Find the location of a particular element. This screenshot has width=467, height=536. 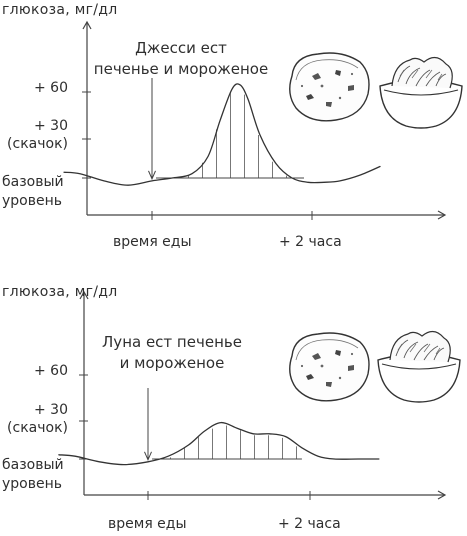

meal-annotation: Джесси ест печенье и мороженое is located at coordinates (181, 58).